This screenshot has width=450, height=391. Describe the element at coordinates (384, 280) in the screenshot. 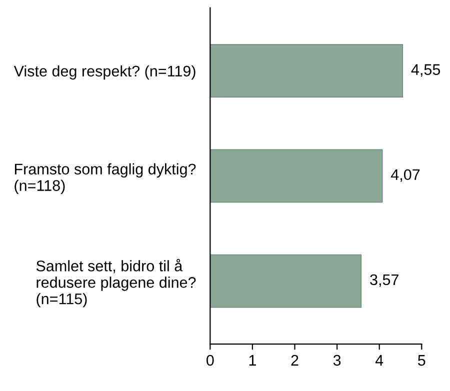

I see `data-label: 3,57` at that location.